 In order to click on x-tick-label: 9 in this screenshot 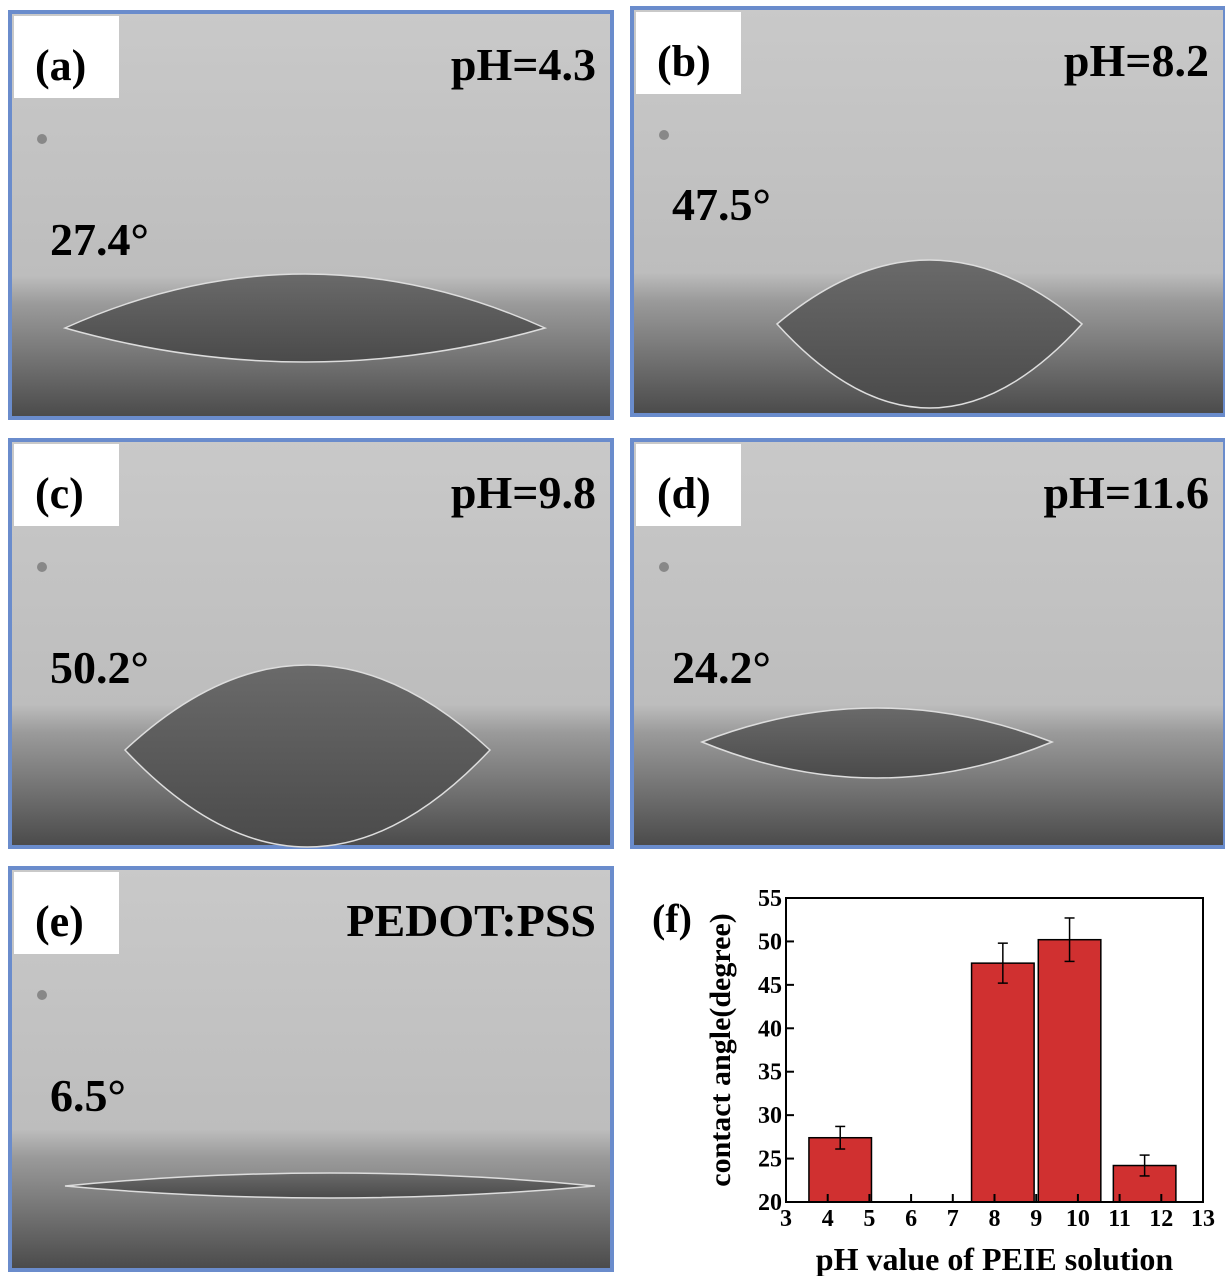, I will do `click(1036, 1219)`.